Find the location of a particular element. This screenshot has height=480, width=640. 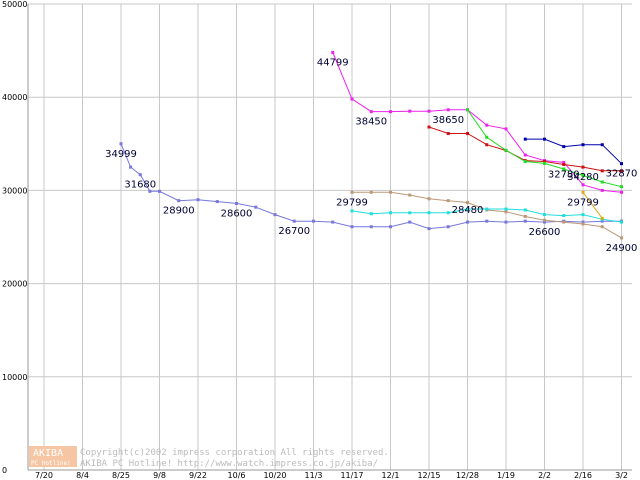

data-label: 28480 is located at coordinates (468, 210).